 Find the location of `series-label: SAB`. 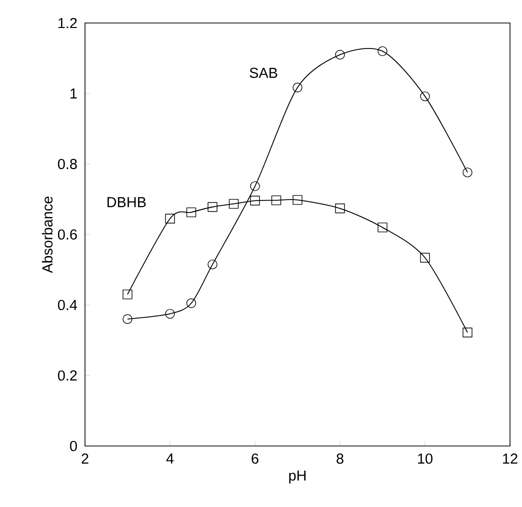

series-label: SAB is located at coordinates (264, 73).